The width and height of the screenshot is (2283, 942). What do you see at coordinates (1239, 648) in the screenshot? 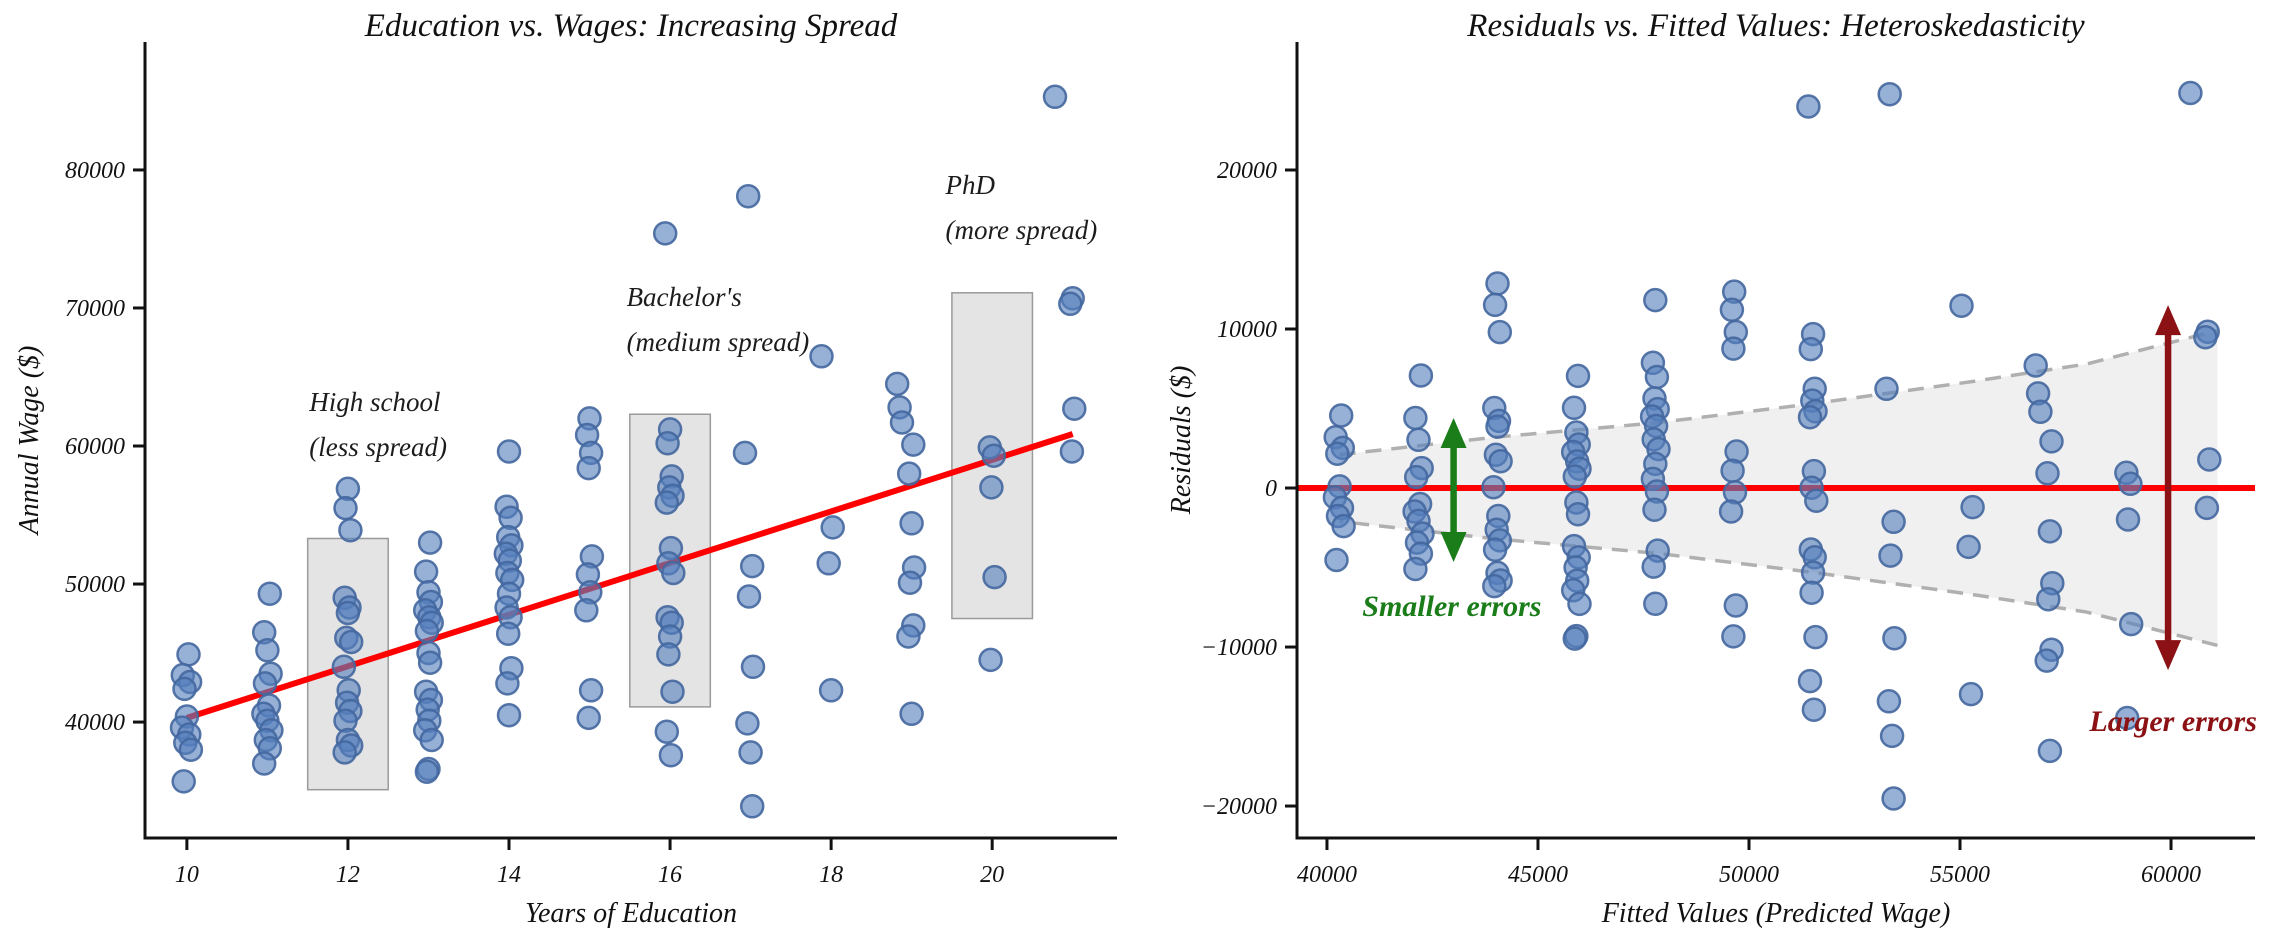
I see `svg-text: −10000` at bounding box center [1239, 648].